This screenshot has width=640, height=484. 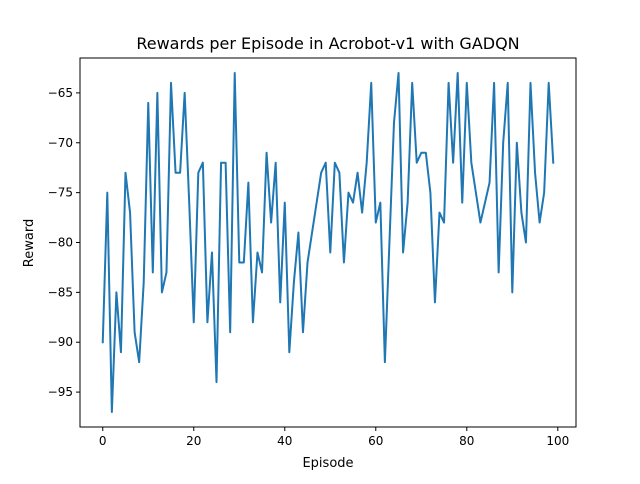 What do you see at coordinates (103, 441) in the screenshot?
I see `x-tick-label: 0` at bounding box center [103, 441].